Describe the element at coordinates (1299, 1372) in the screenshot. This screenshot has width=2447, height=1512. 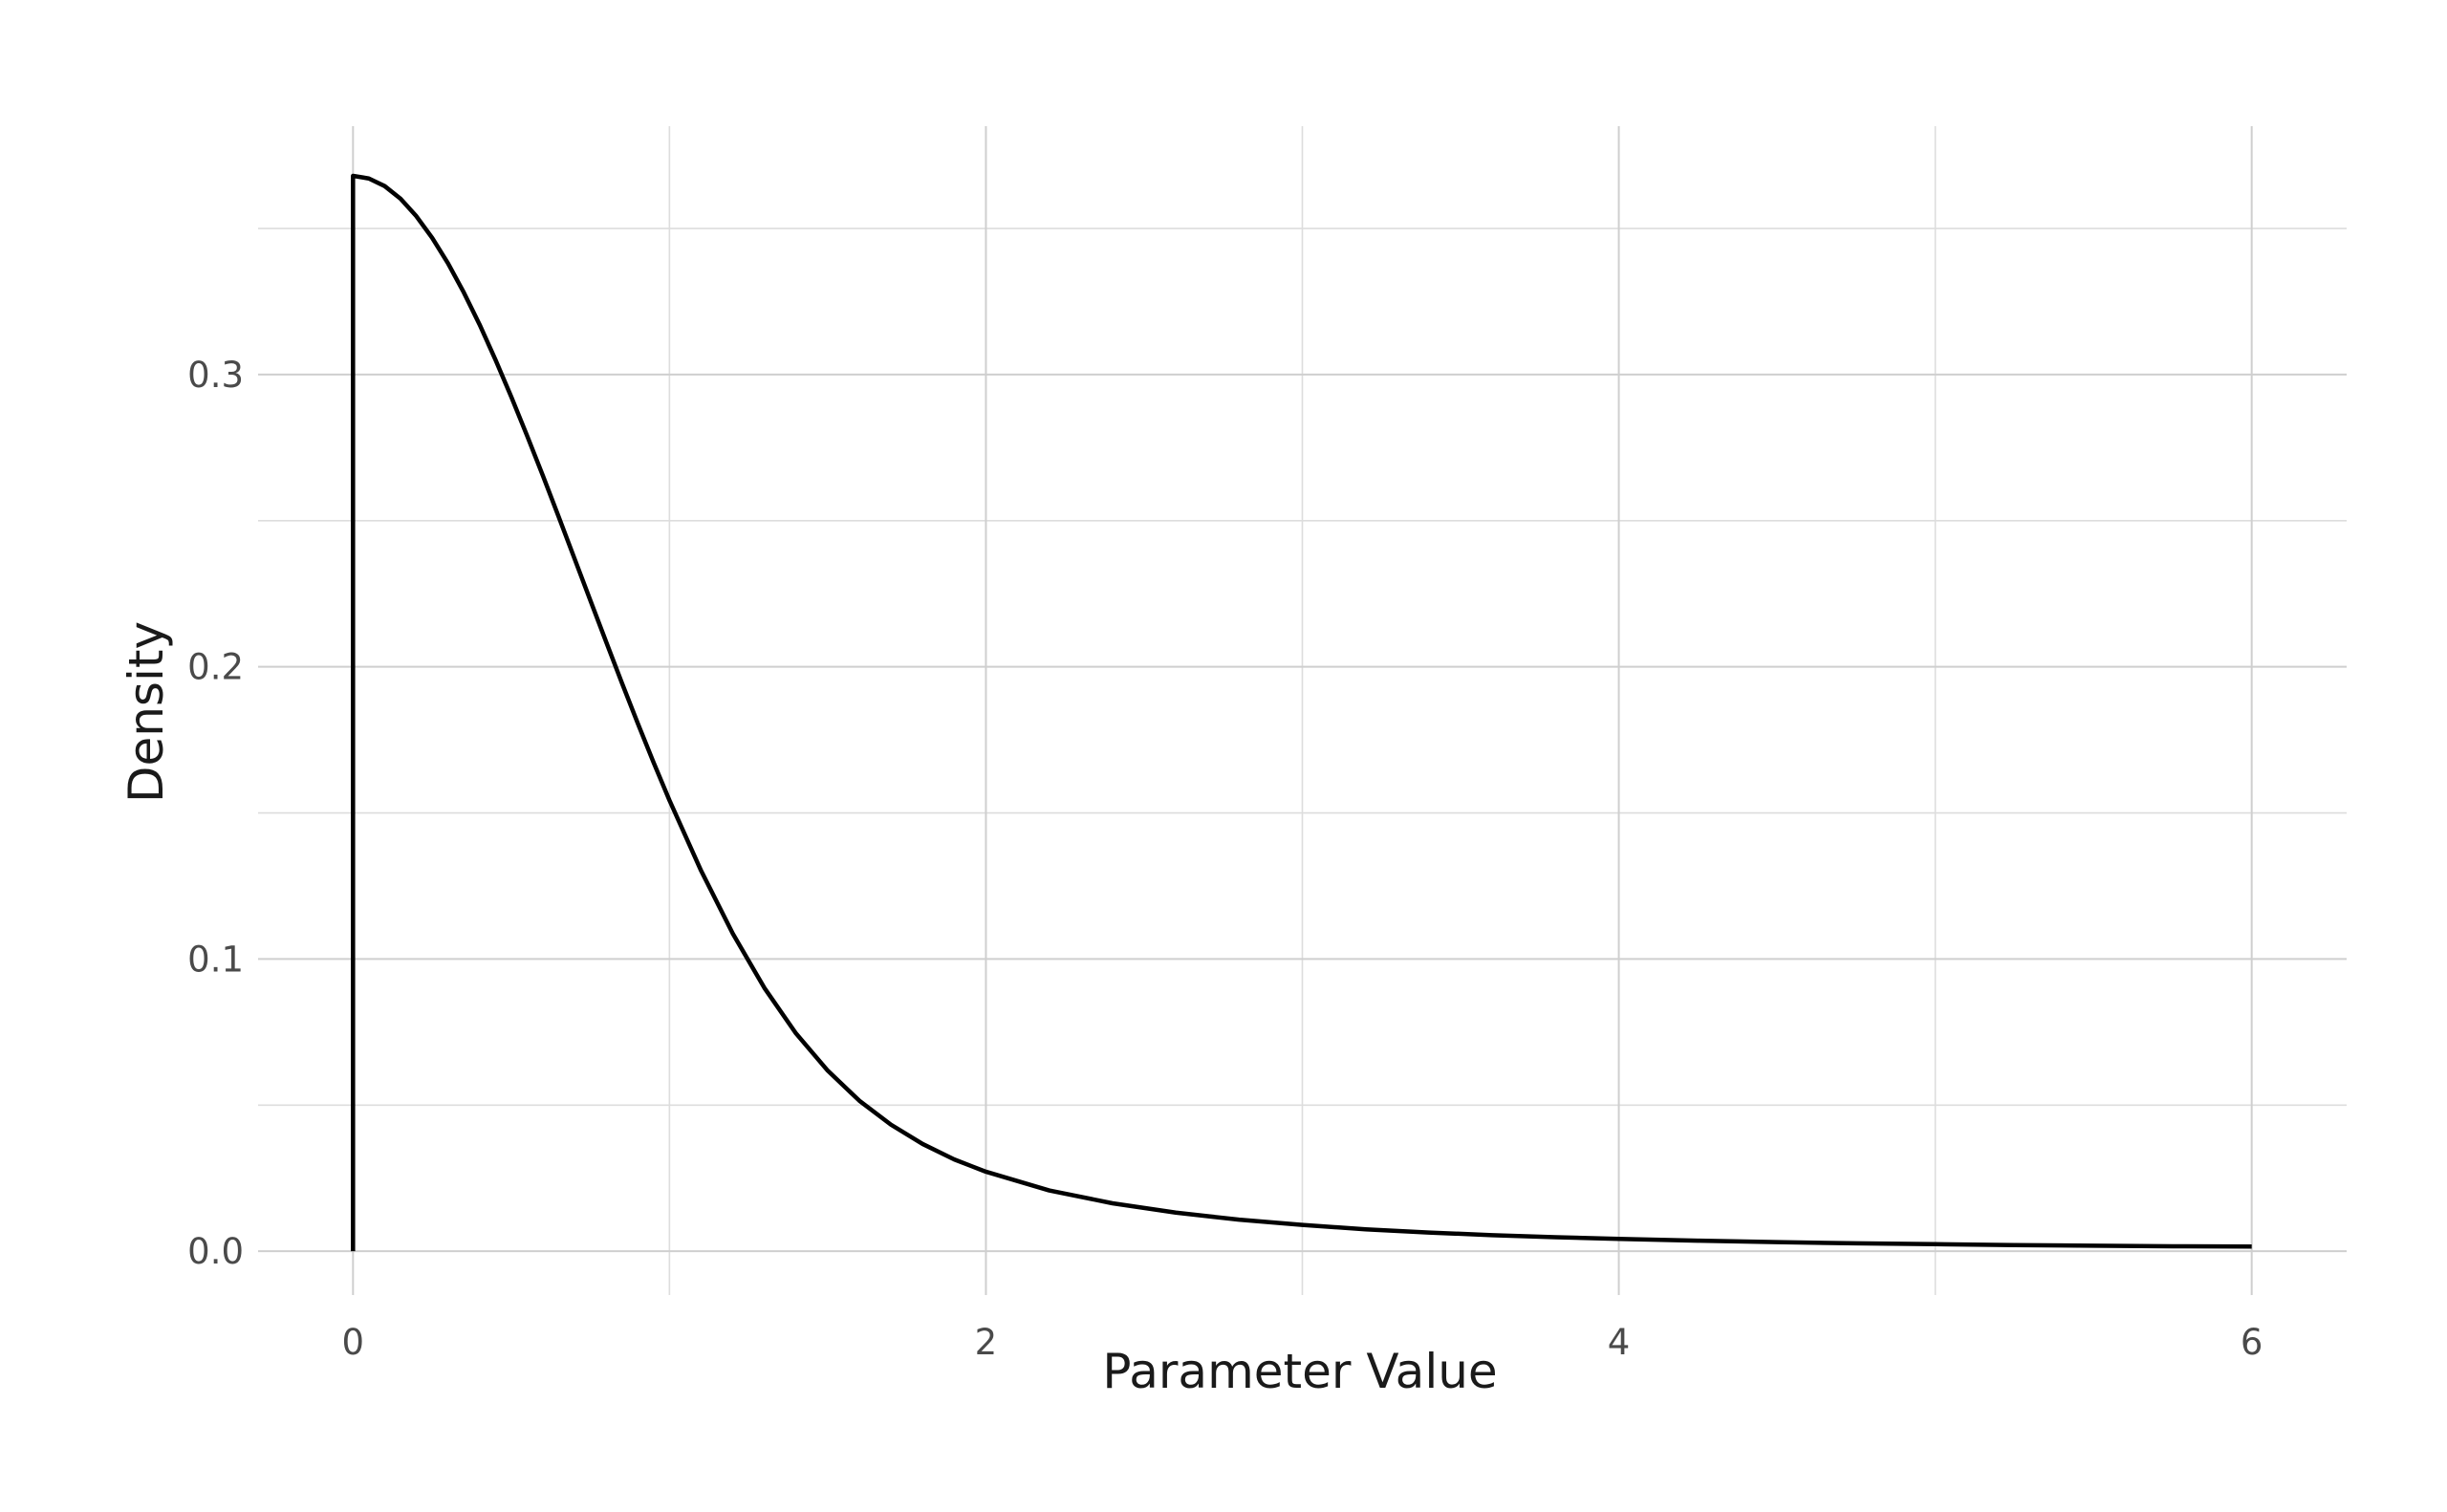
I see `x-axis-title: Parameter Value` at that location.